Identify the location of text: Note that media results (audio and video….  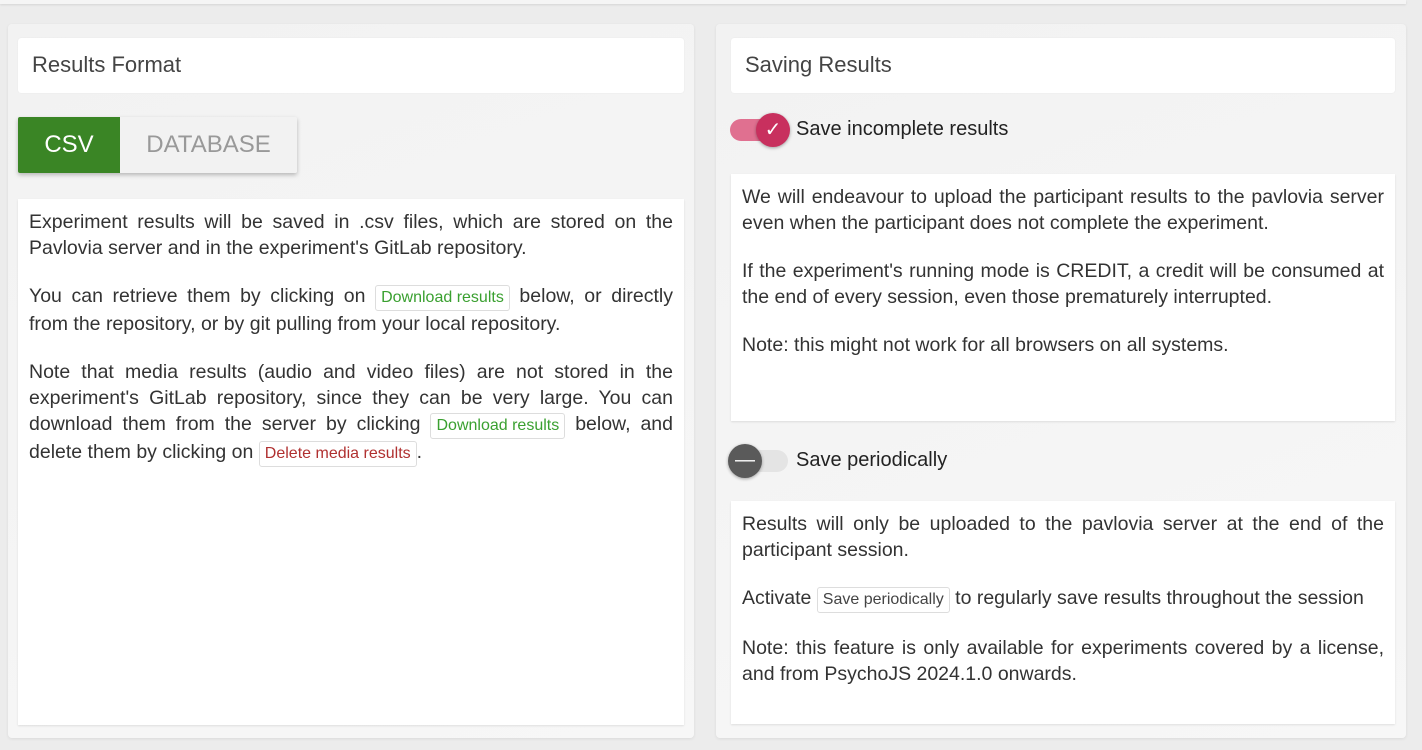
(351, 398).